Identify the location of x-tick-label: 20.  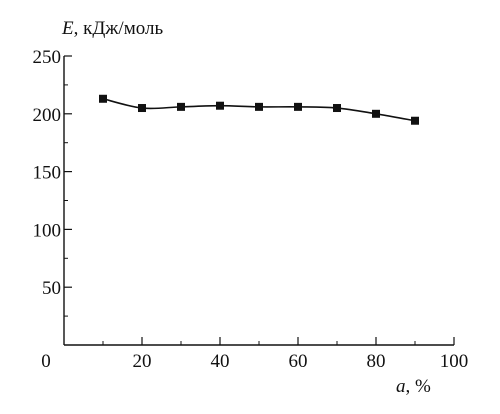
(142, 361).